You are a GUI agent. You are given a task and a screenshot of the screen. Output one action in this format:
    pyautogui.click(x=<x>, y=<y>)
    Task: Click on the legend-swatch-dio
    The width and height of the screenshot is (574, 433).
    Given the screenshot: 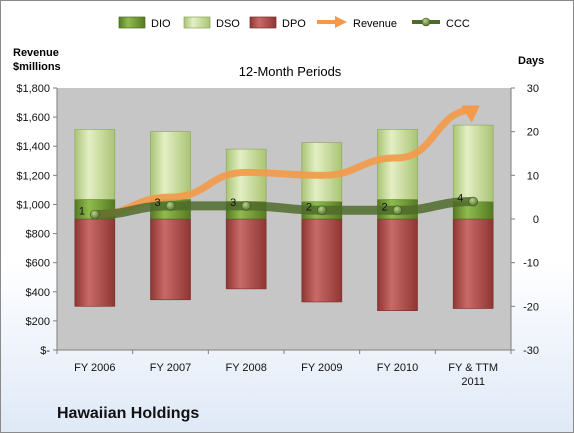 What is the action you would take?
    pyautogui.click(x=132, y=22)
    